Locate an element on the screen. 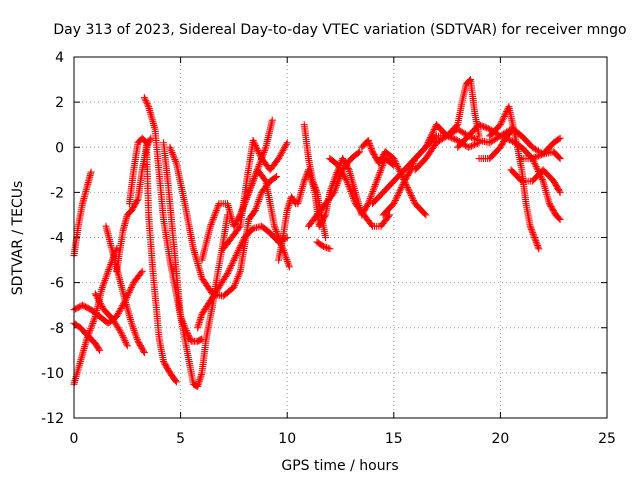 This screenshot has height=480, width=640. x-axis-label: GPS time / hours is located at coordinates (339, 466).